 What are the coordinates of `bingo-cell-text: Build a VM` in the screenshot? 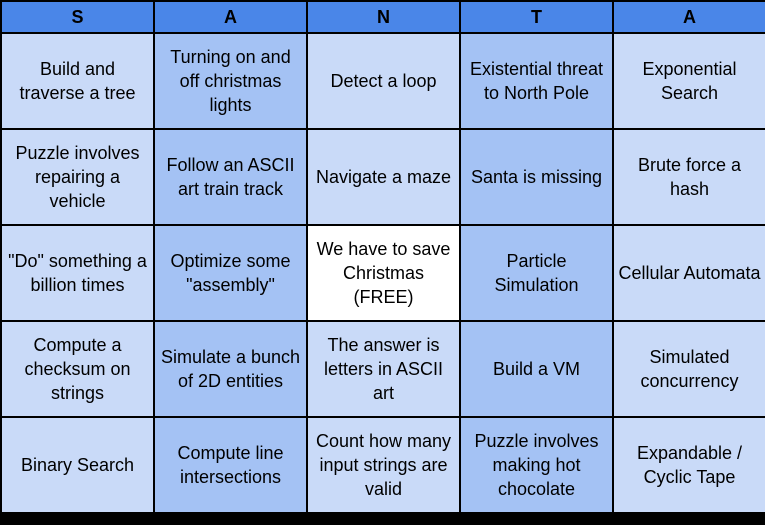 It's located at (536, 369).